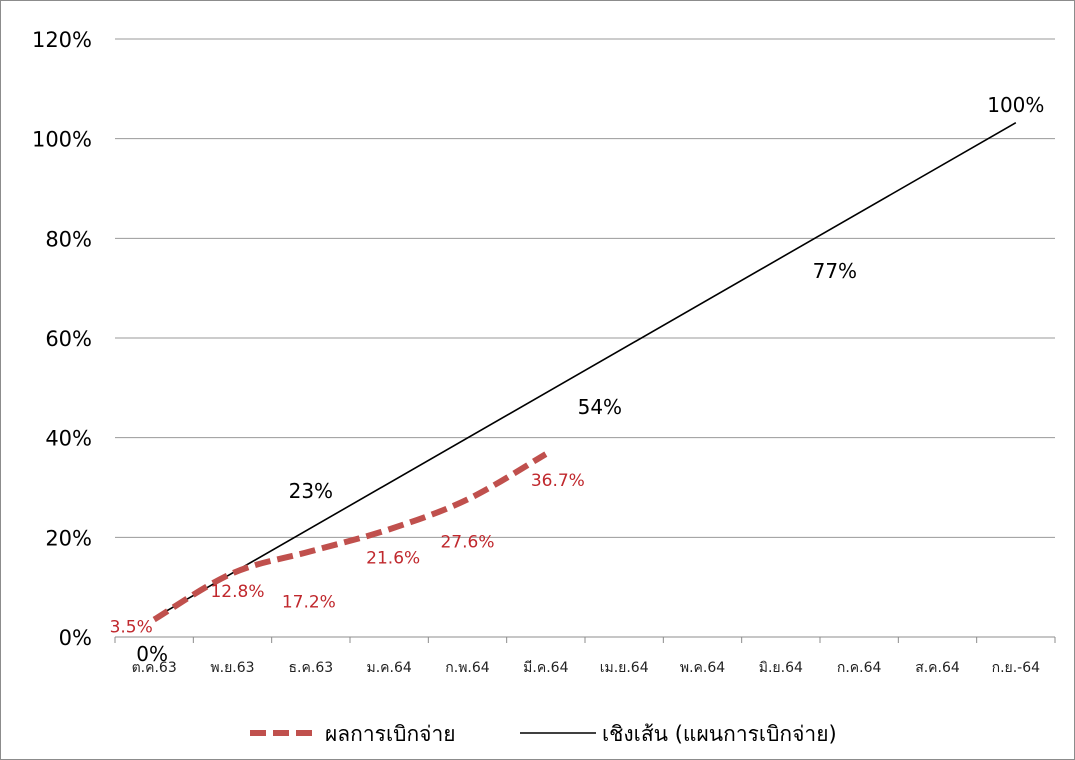  What do you see at coordinates (859, 668) in the screenshot?
I see `x-tick-label: ก.ค.64` at bounding box center [859, 668].